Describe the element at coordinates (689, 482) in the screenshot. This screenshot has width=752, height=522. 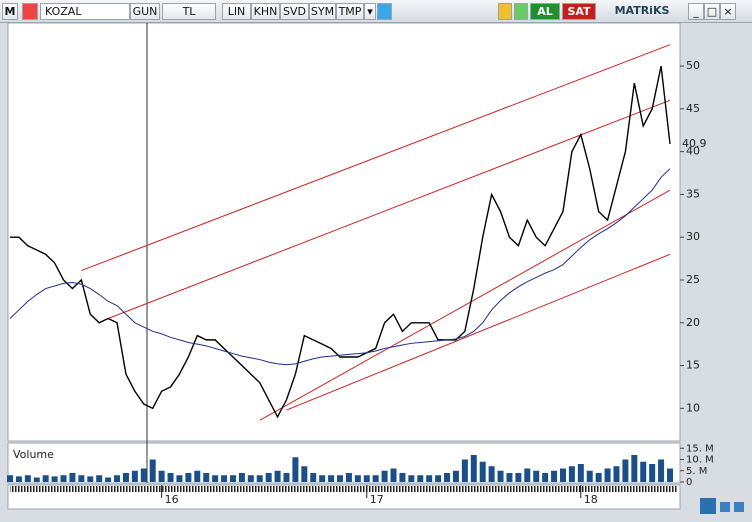
I see `y-tick-label: 0` at that location.